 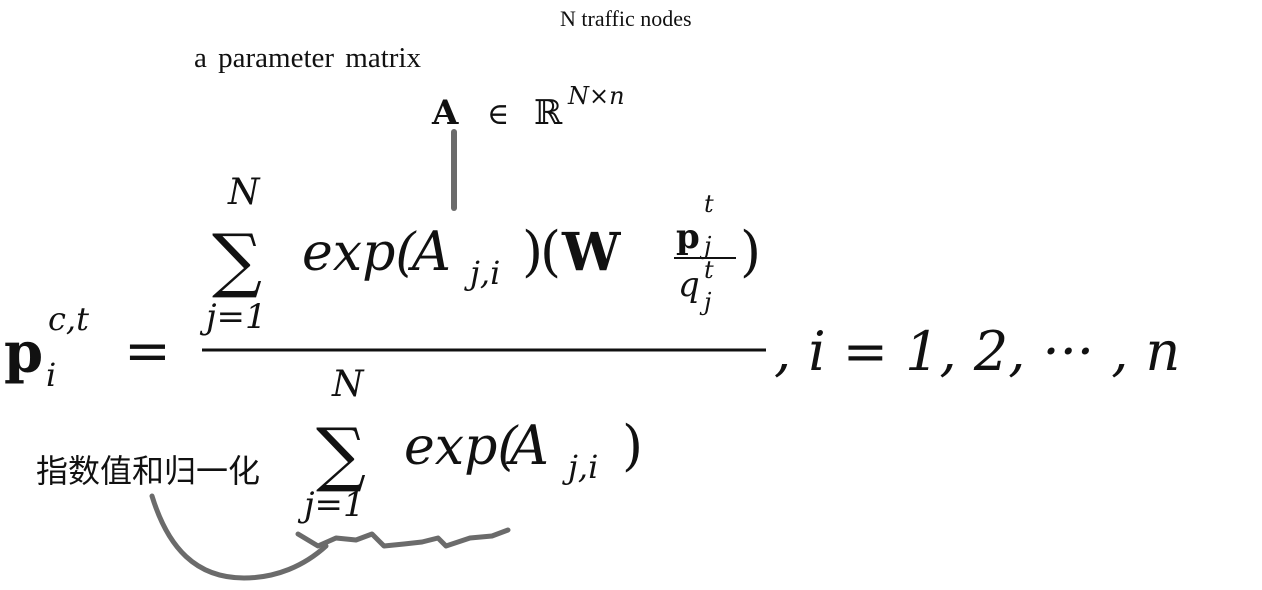 What do you see at coordinates (689, 285) in the screenshot?
I see `frac-denominator-q: q` at bounding box center [689, 285].